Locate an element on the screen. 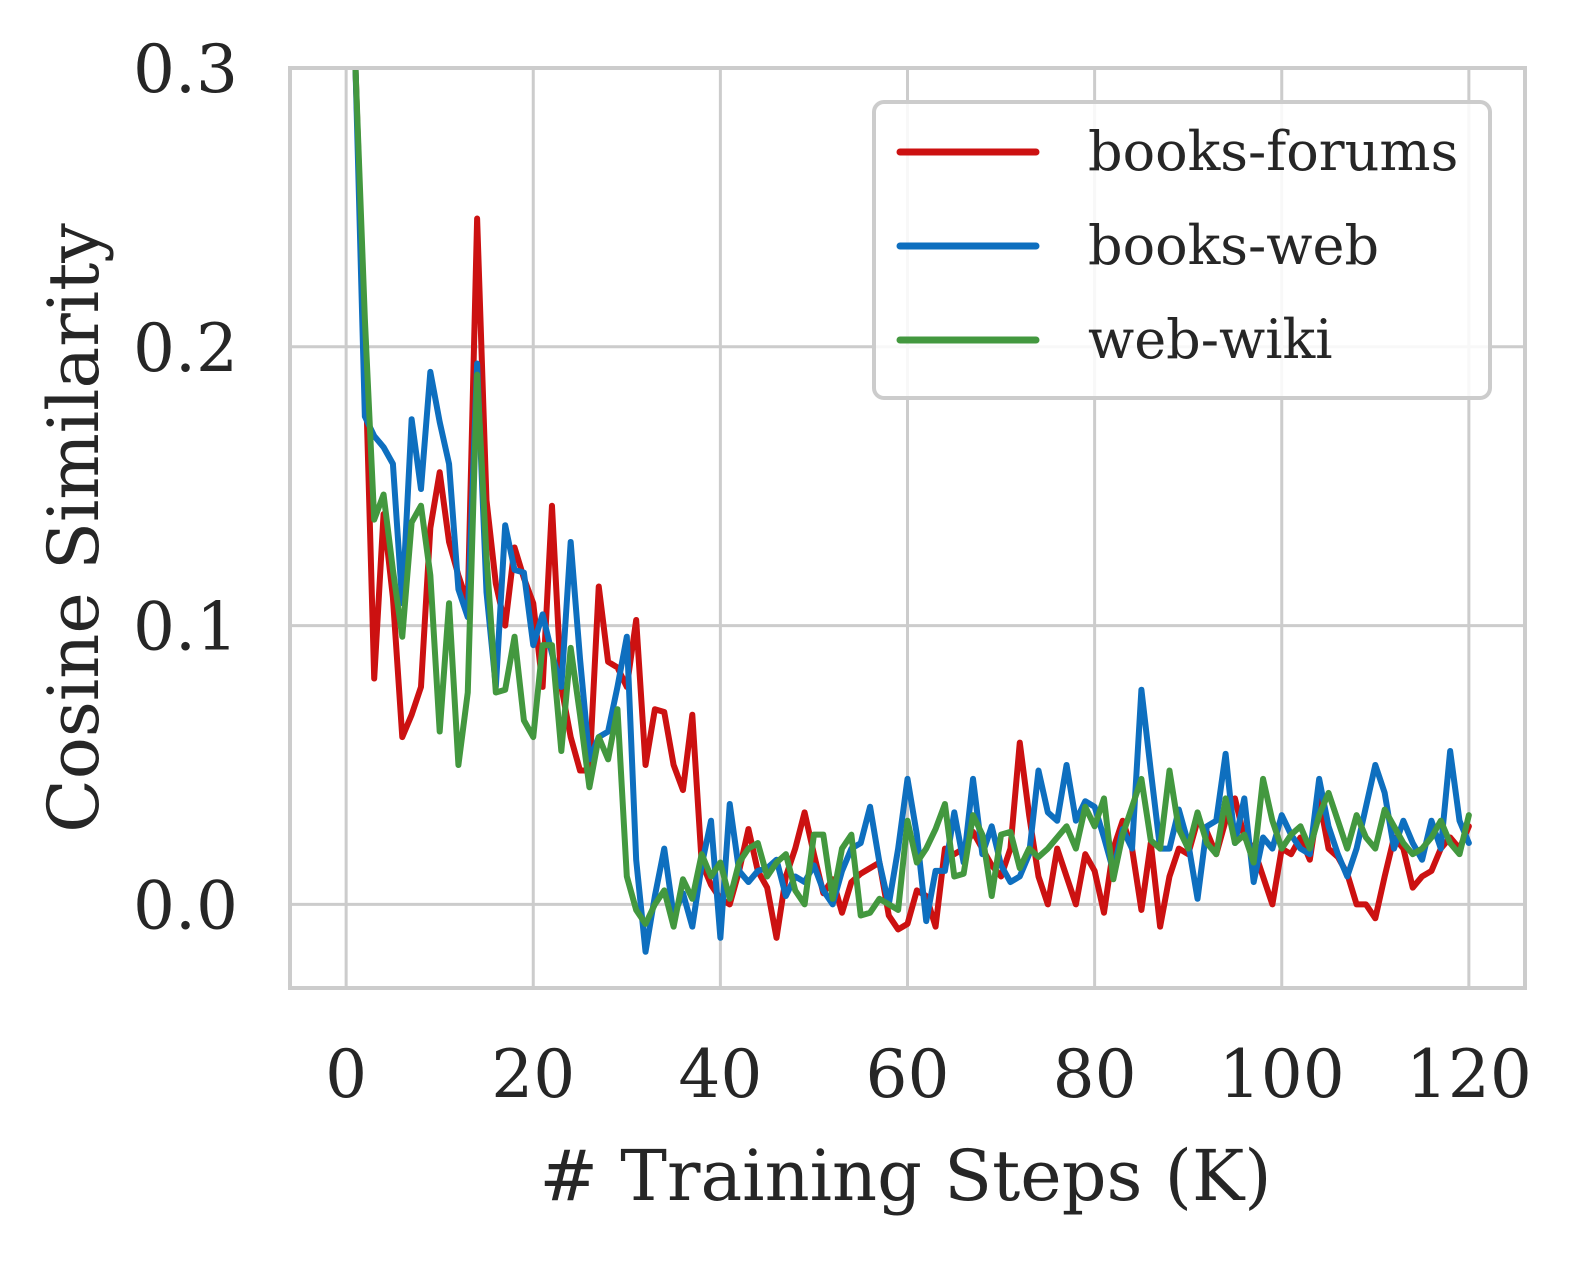  x-axis-title: # Training Steps (K) is located at coordinates (905, 1176).